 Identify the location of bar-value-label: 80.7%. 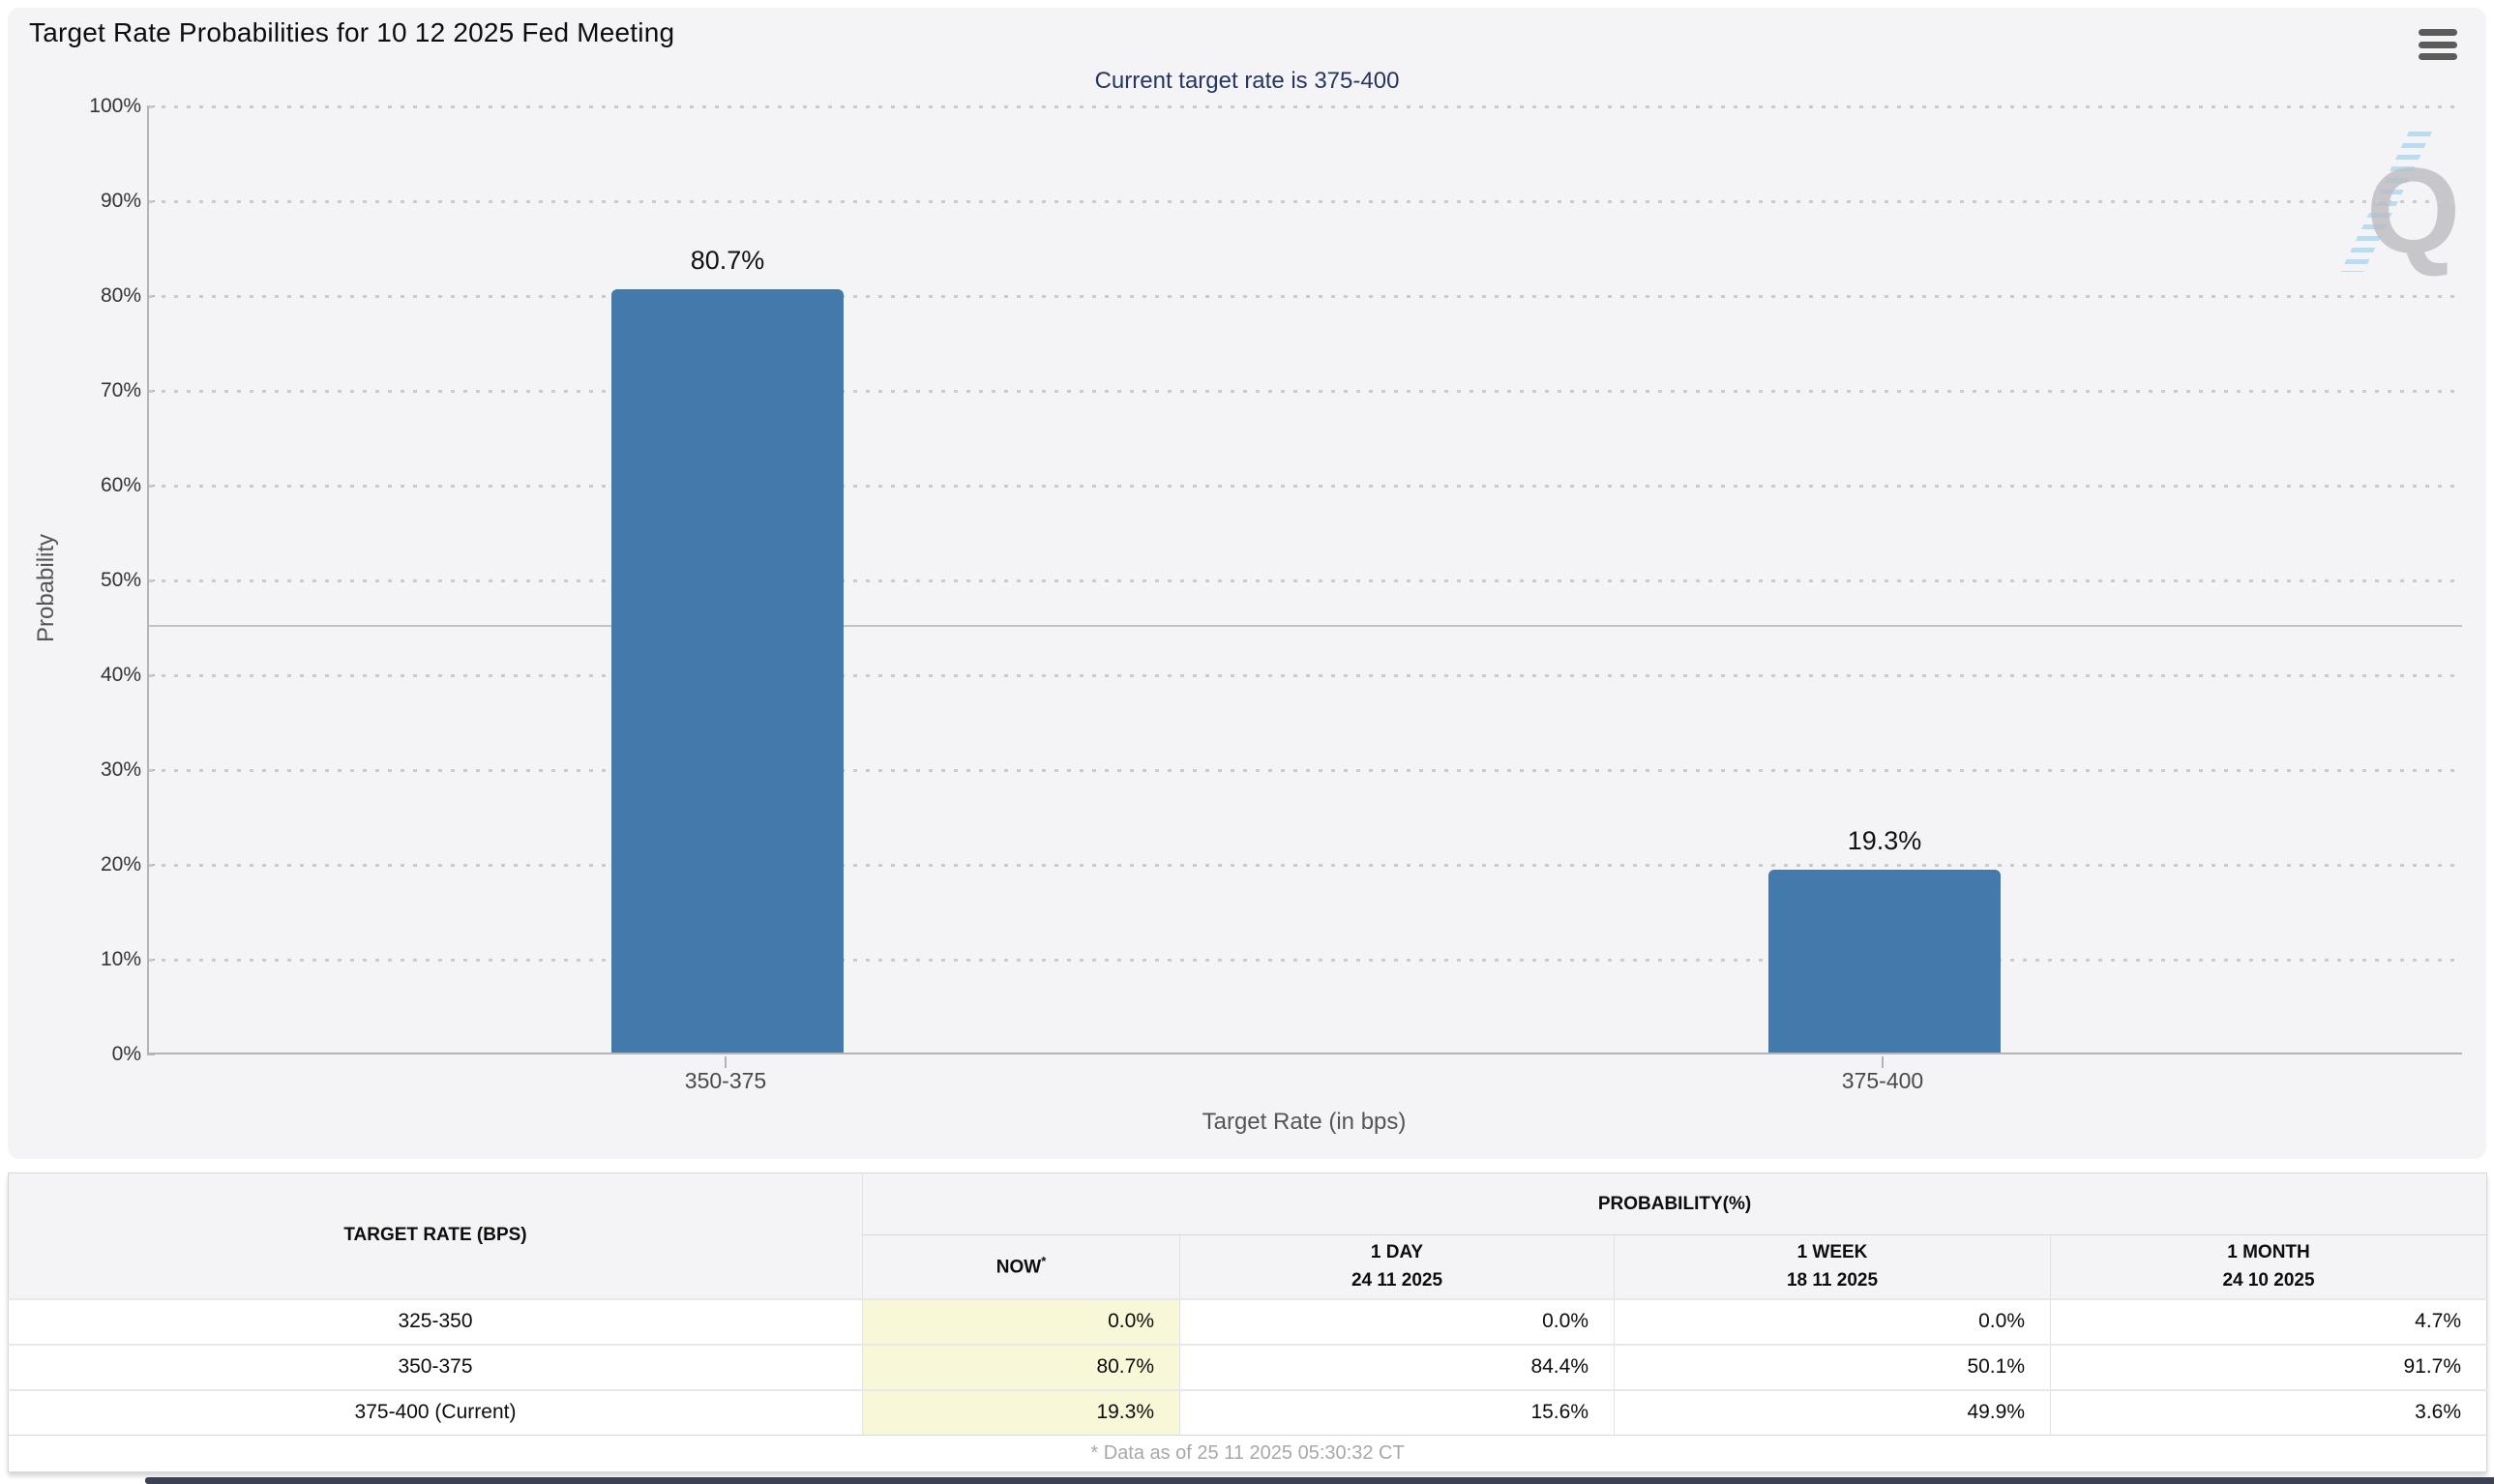
(728, 260).